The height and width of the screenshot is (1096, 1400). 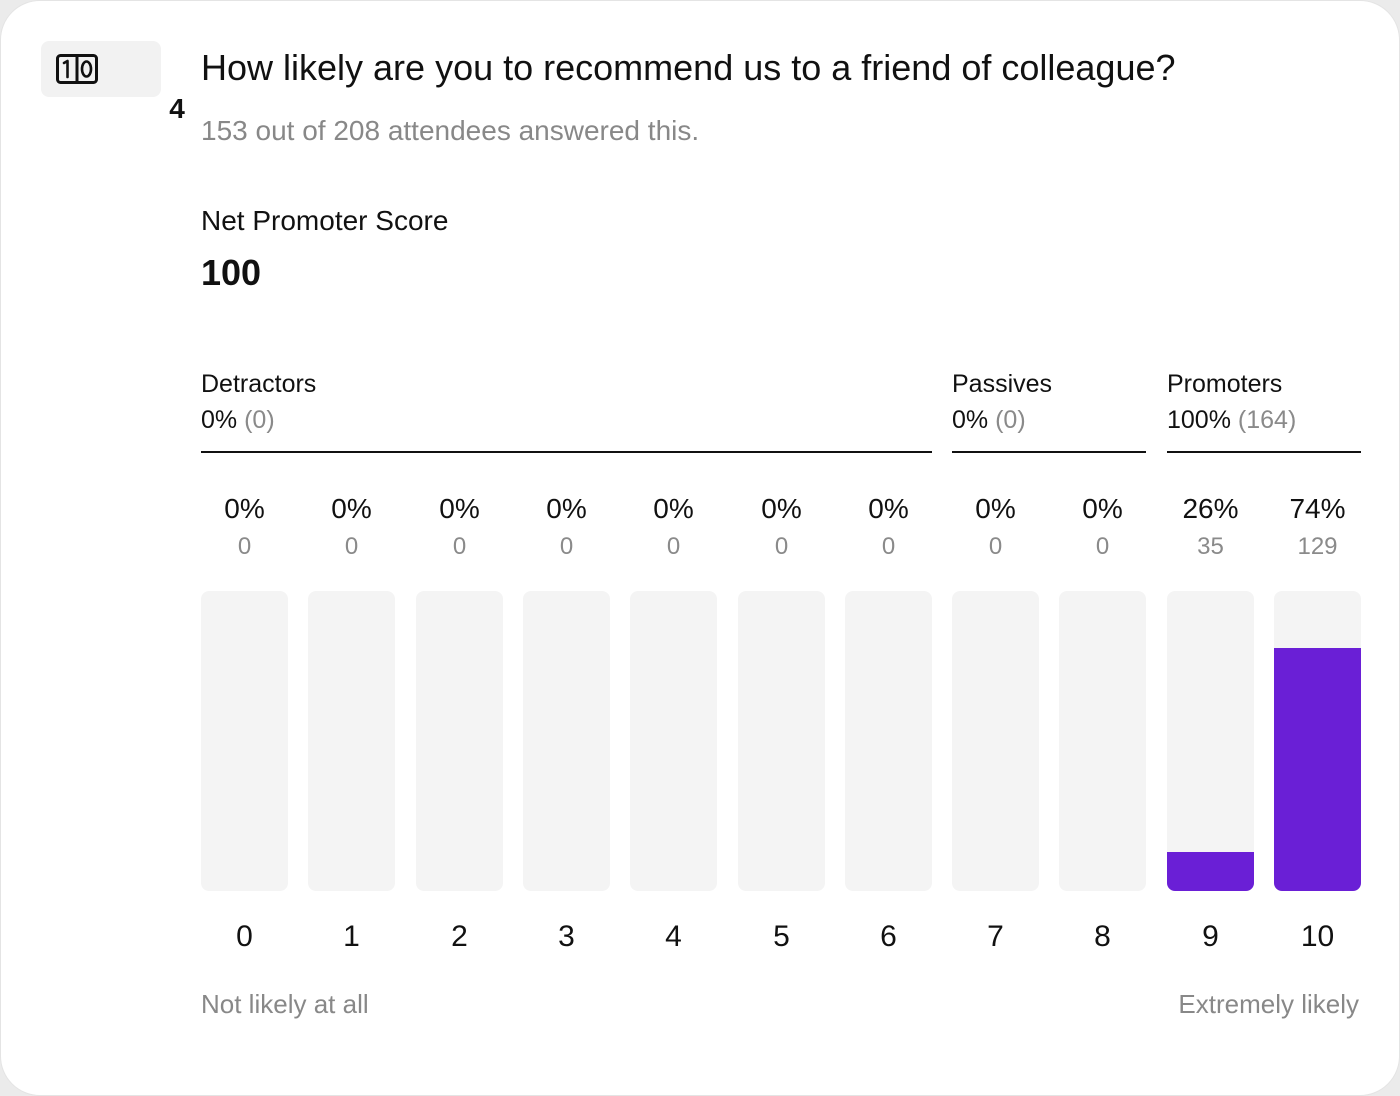 What do you see at coordinates (1002, 384) in the screenshot?
I see `group-name: Passives` at bounding box center [1002, 384].